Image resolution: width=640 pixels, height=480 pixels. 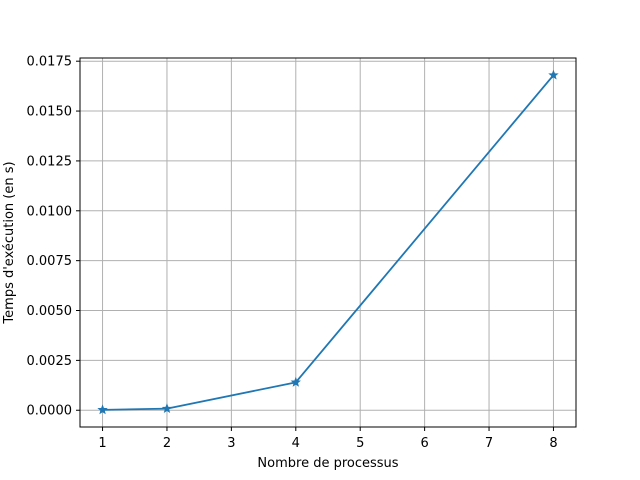 I want to click on x-tick-label: 5, so click(x=360, y=443).